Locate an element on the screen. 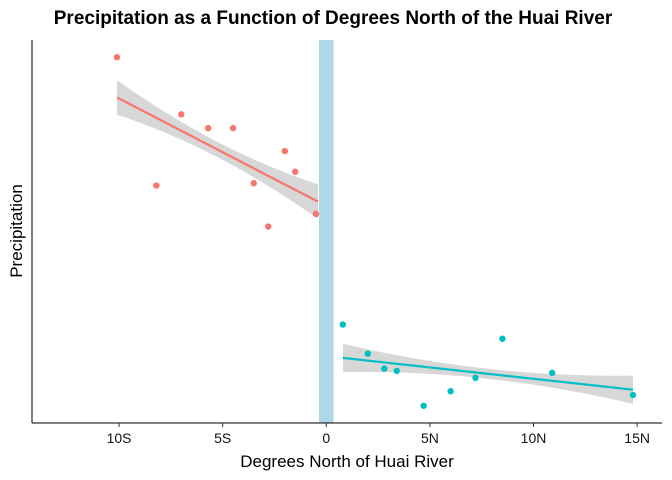  x-axis-ticks: 10S 5S 0 5N 10N 15N is located at coordinates (378, 434).